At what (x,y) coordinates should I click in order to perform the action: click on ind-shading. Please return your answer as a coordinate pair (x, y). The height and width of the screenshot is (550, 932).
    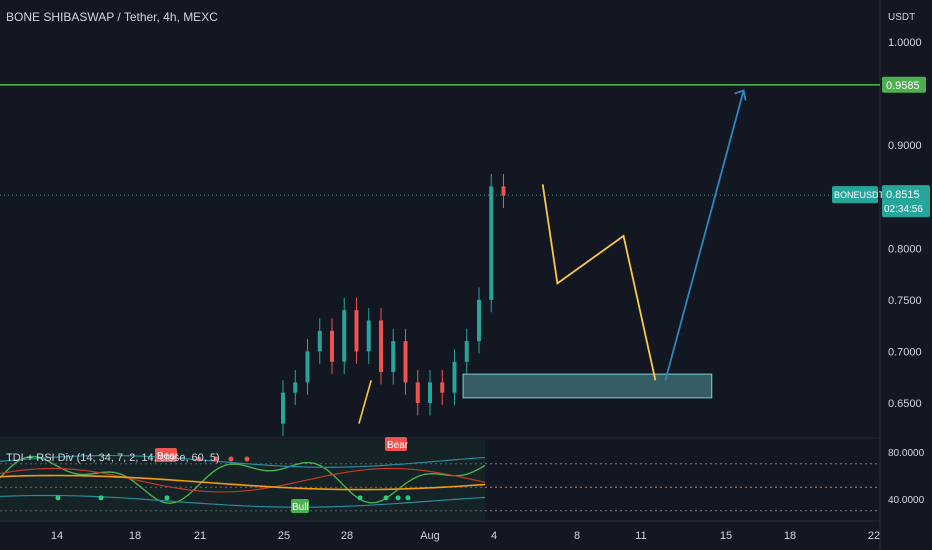
    Looking at the image, I should click on (242, 480).